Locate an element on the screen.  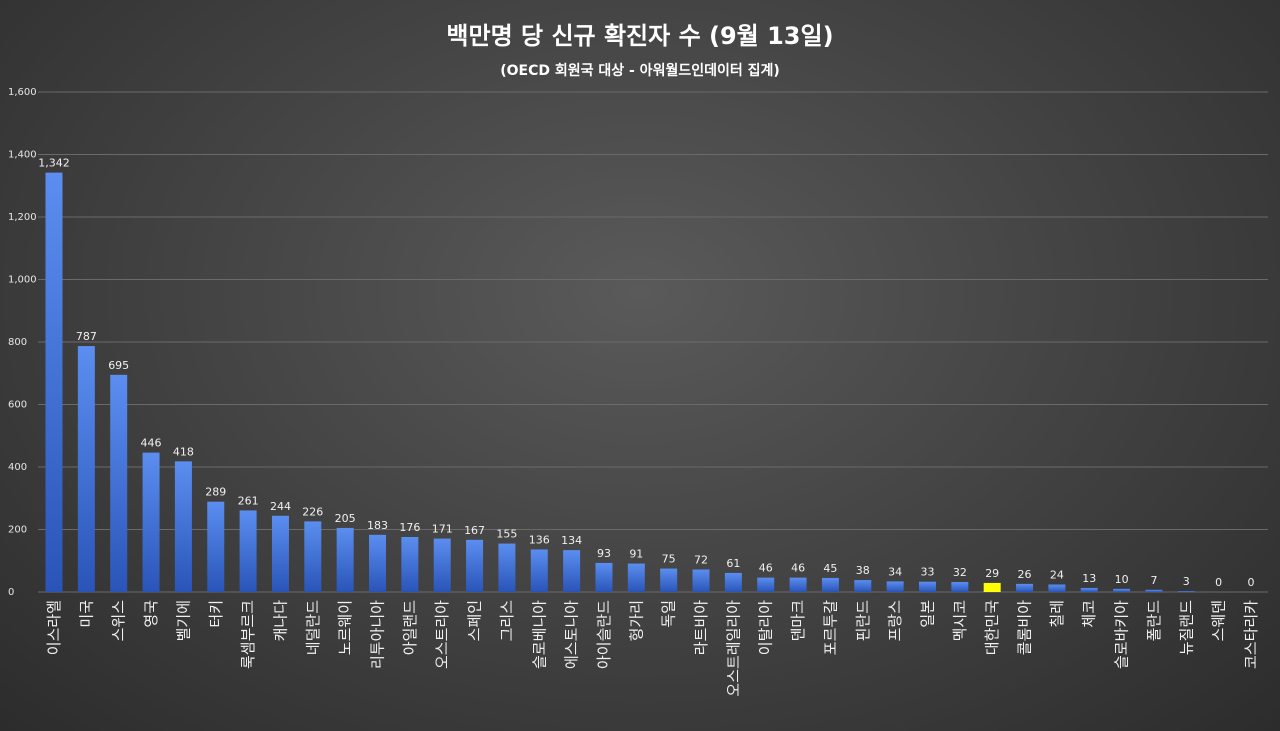
data-label: 93 is located at coordinates (604, 553).